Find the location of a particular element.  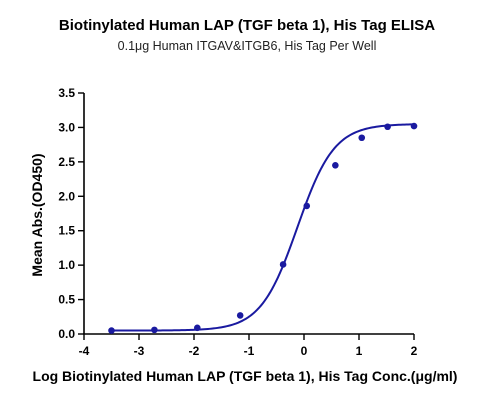

y-tick-label: 3.0 is located at coordinates (66, 127).